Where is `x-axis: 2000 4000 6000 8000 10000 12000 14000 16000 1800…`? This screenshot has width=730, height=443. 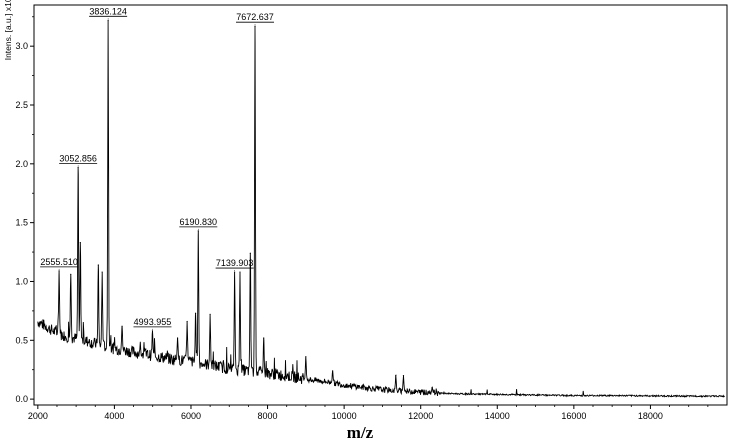
x-axis: 2000 4000 6000 8000 10000 12000 14000 16000 1800… is located at coordinates (368, 413).